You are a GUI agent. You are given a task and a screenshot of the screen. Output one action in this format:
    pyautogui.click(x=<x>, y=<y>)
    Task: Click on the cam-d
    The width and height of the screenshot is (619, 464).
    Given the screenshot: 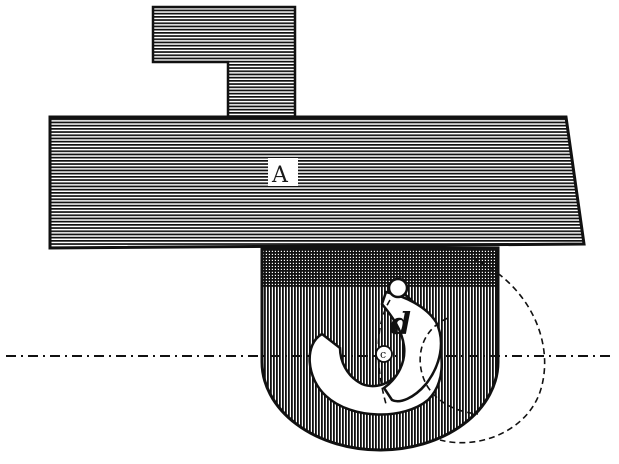 What is the action you would take?
    pyautogui.click(x=411, y=346)
    